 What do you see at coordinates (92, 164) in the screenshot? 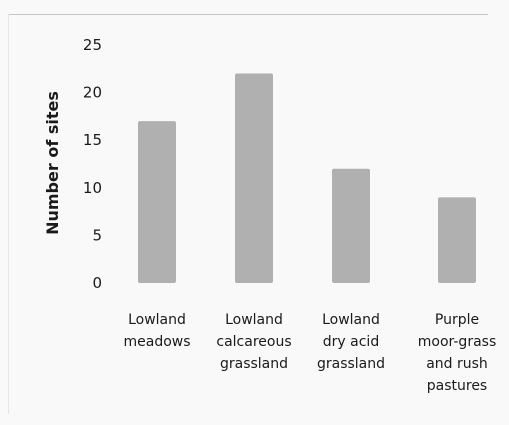
I see `y-ticks: 0 5 10 15 20 25` at bounding box center [92, 164].